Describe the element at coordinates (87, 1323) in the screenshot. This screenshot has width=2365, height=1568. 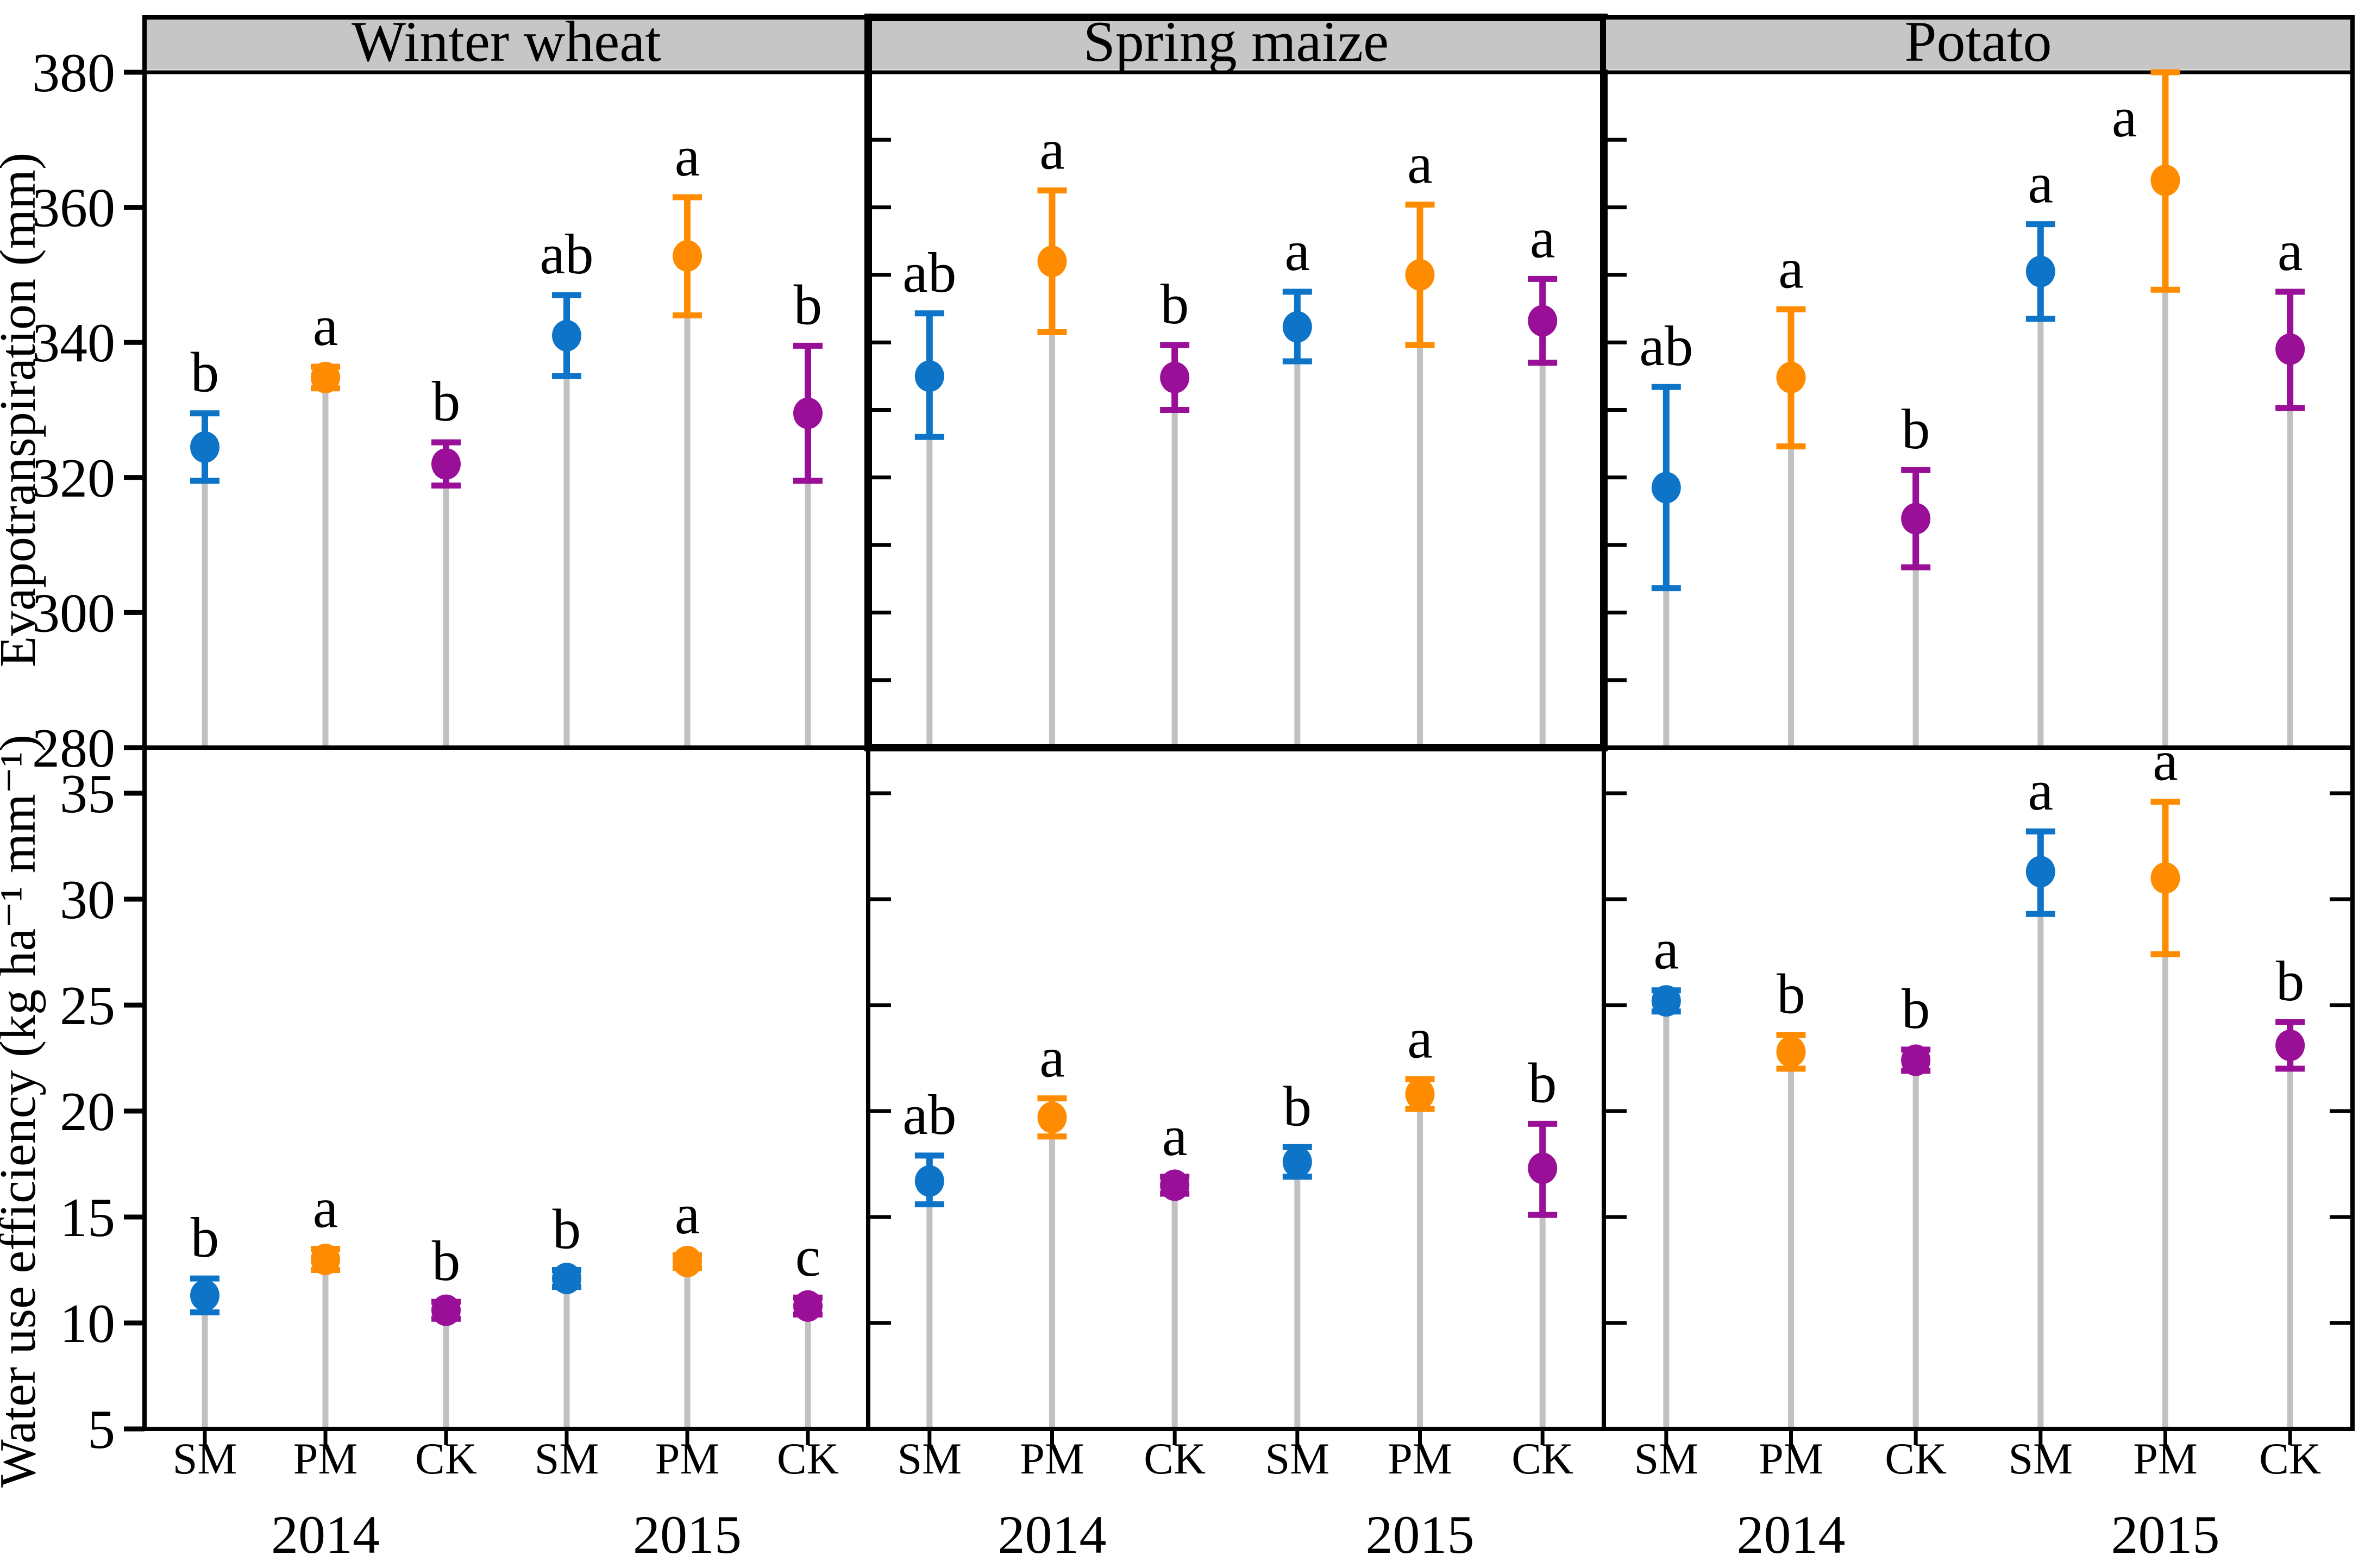
I see `y-tick-label: 10` at that location.